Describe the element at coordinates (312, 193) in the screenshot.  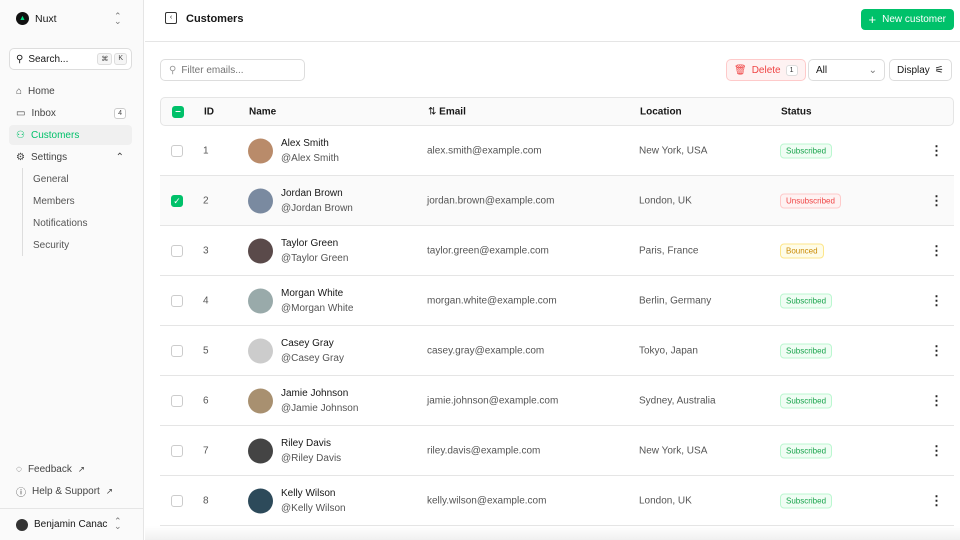
I see `customer-name: Jordan Brown` at that location.